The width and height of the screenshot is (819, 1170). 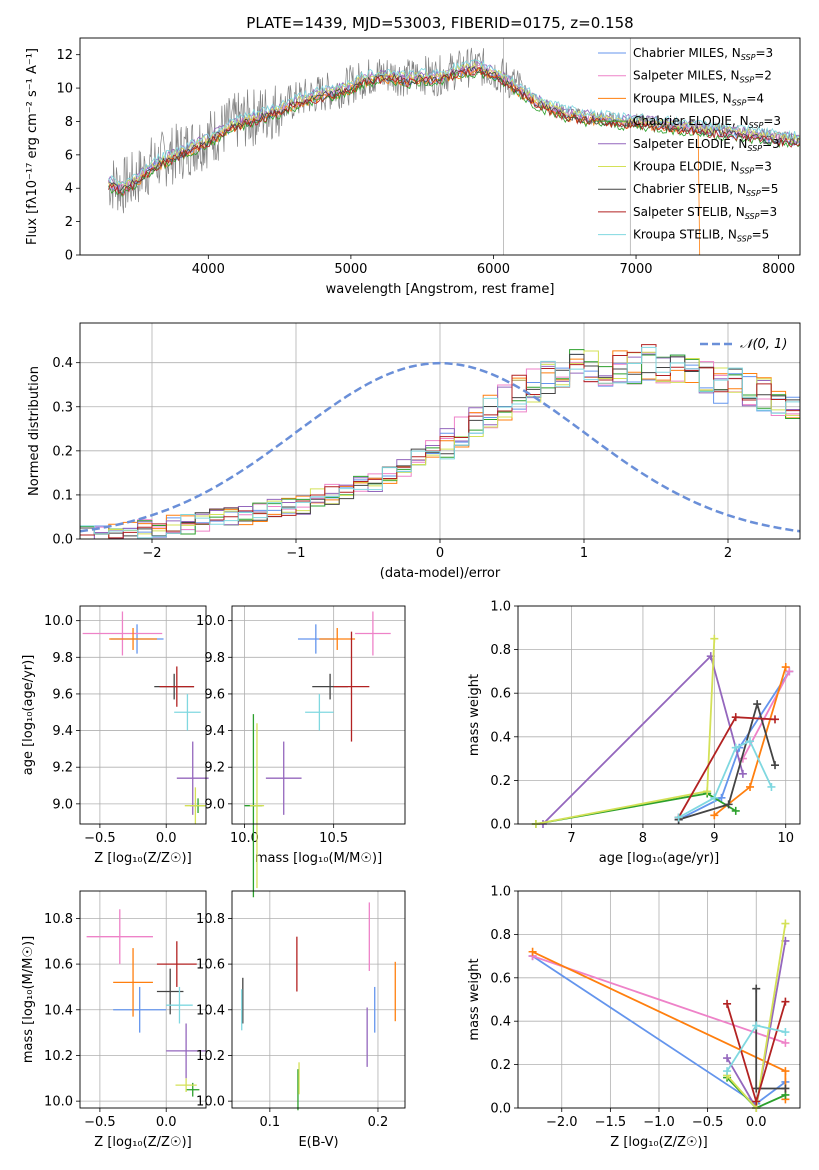 What do you see at coordinates (698, 99) in the screenshot?
I see `legend-entry: Kroupa MILES, NSSP=4` at bounding box center [698, 99].